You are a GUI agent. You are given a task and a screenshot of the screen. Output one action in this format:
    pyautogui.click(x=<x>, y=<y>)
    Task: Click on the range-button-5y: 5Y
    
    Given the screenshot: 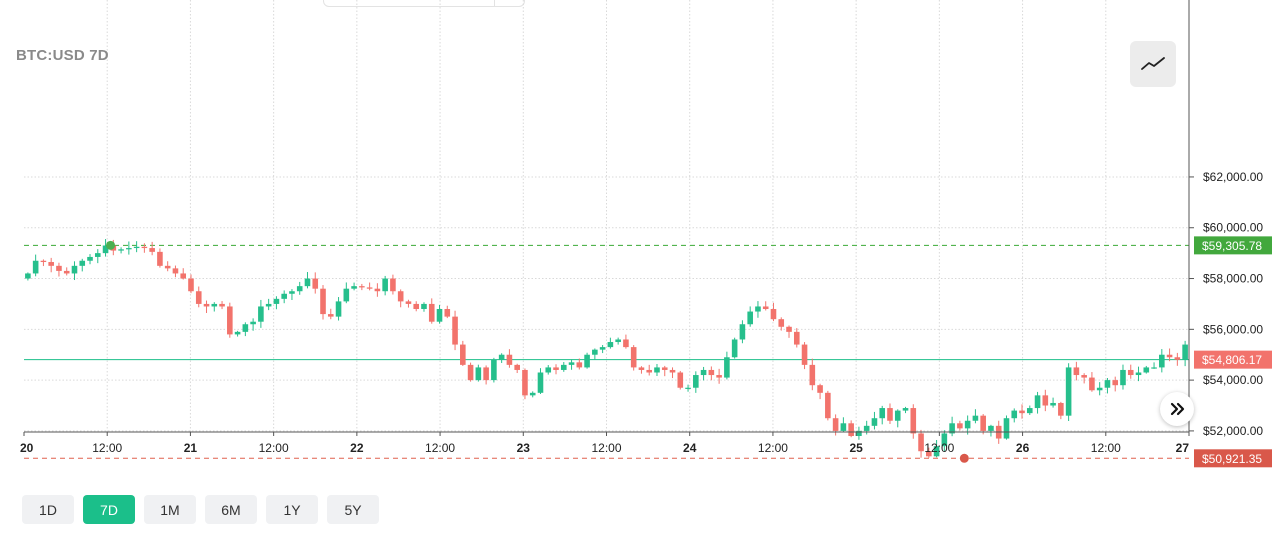 What is the action you would take?
    pyautogui.click(x=353, y=509)
    